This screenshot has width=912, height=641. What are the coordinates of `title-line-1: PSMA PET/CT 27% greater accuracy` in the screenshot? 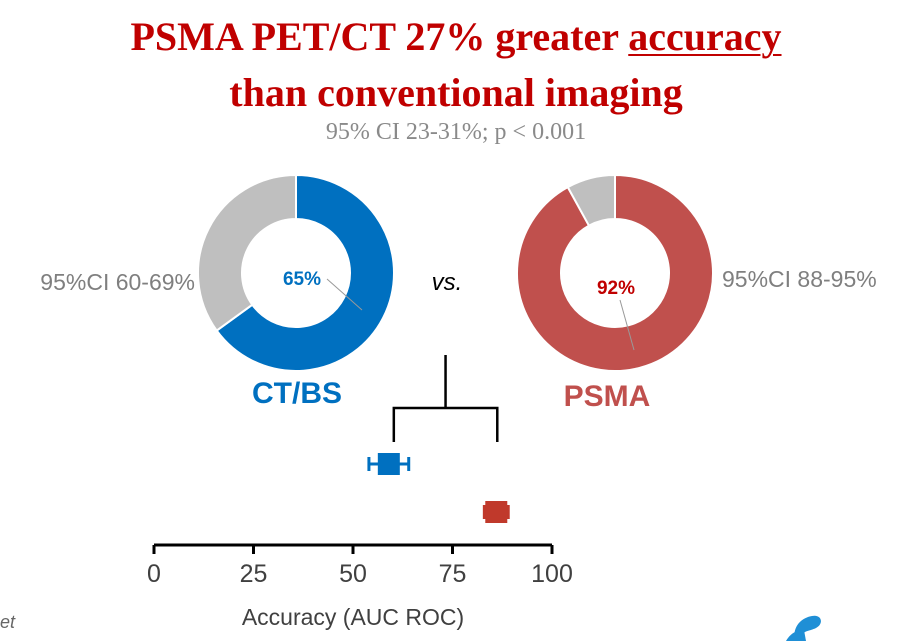 It's located at (456, 37).